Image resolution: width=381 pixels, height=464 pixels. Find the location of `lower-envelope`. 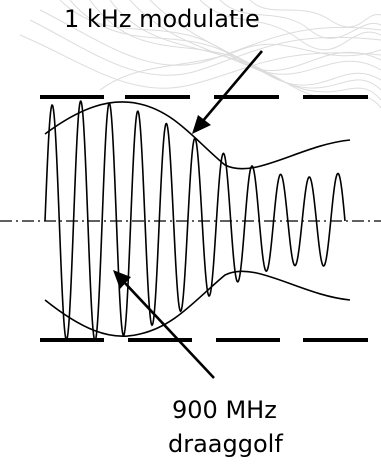

lower-envelope is located at coordinates (197, 304).